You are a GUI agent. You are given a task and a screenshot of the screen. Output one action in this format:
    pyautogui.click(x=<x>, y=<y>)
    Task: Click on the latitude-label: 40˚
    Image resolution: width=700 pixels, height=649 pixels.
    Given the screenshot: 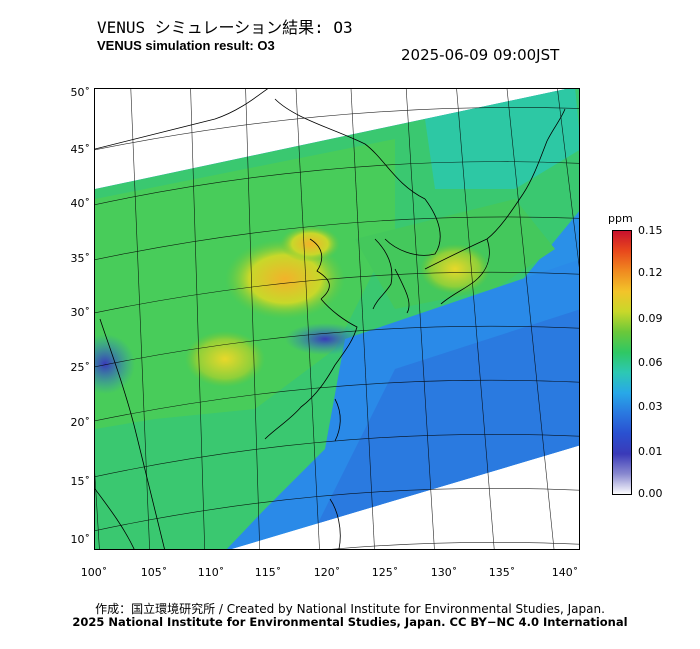 What is the action you would take?
    pyautogui.click(x=80, y=203)
    